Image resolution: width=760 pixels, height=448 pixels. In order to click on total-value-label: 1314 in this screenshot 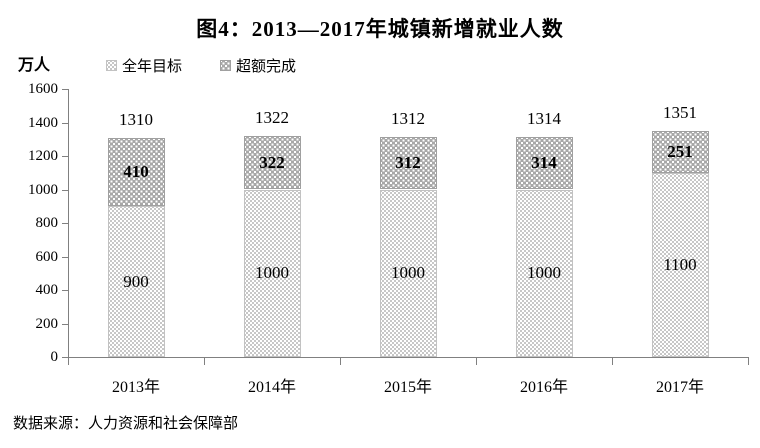, I will do `click(544, 118)`.